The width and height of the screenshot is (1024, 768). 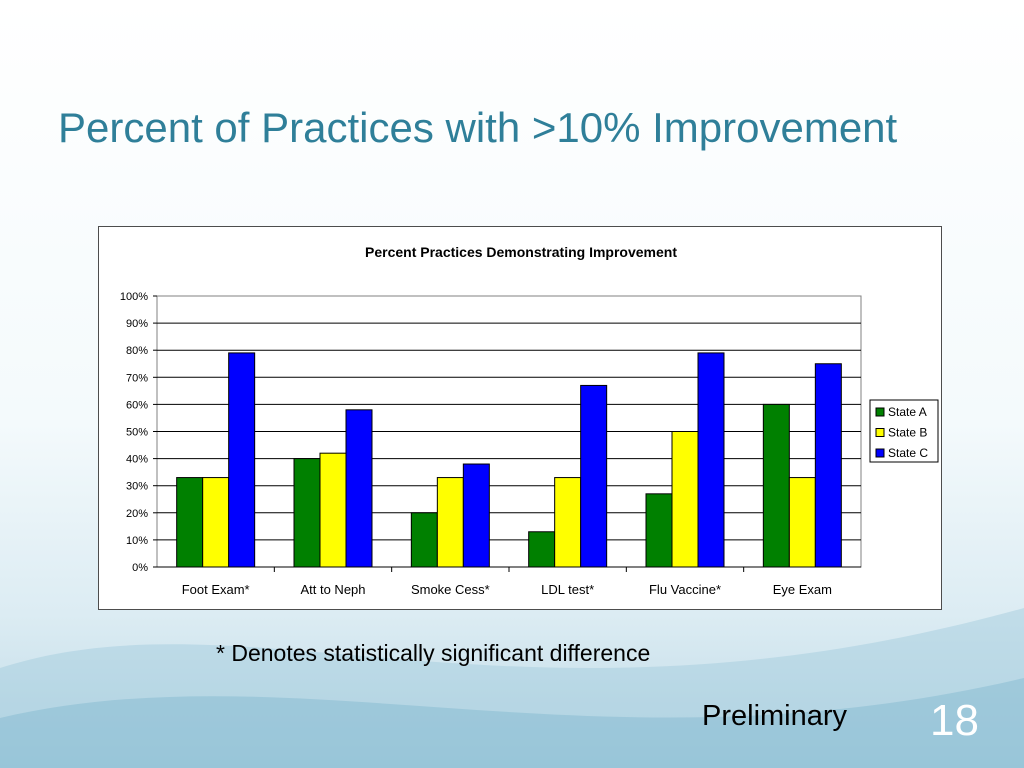 I want to click on preliminary-label: Preliminary, so click(x=775, y=716).